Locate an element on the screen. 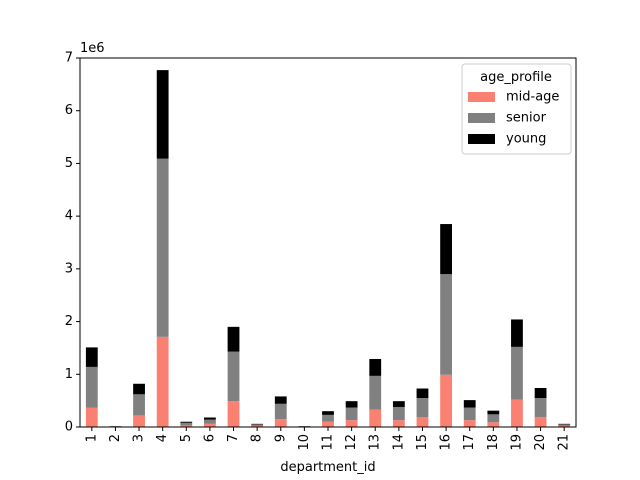 This screenshot has width=640, height=480. x-tick-label-5: 5 is located at coordinates (186, 438).